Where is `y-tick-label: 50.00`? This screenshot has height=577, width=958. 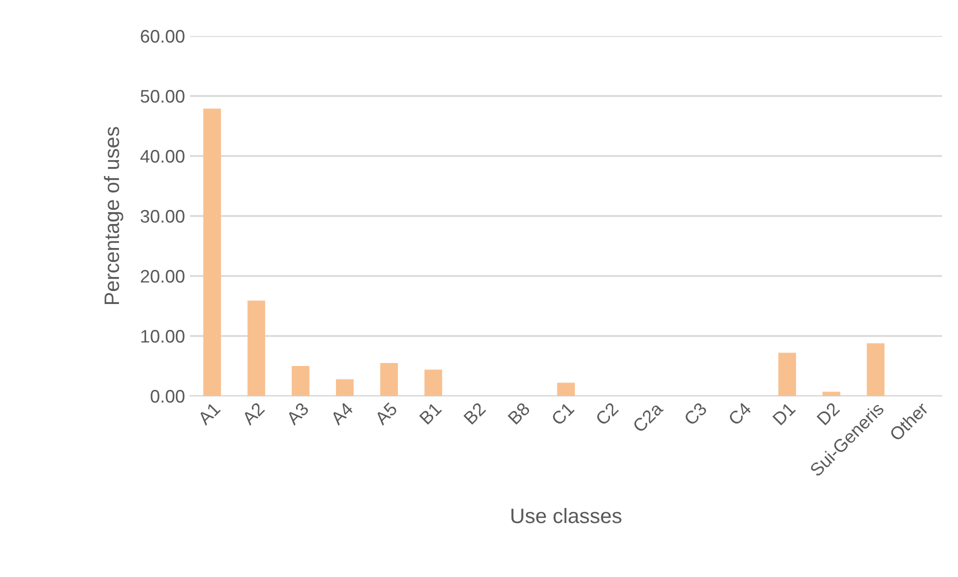
y-tick-label: 50.00 is located at coordinates (162, 96).